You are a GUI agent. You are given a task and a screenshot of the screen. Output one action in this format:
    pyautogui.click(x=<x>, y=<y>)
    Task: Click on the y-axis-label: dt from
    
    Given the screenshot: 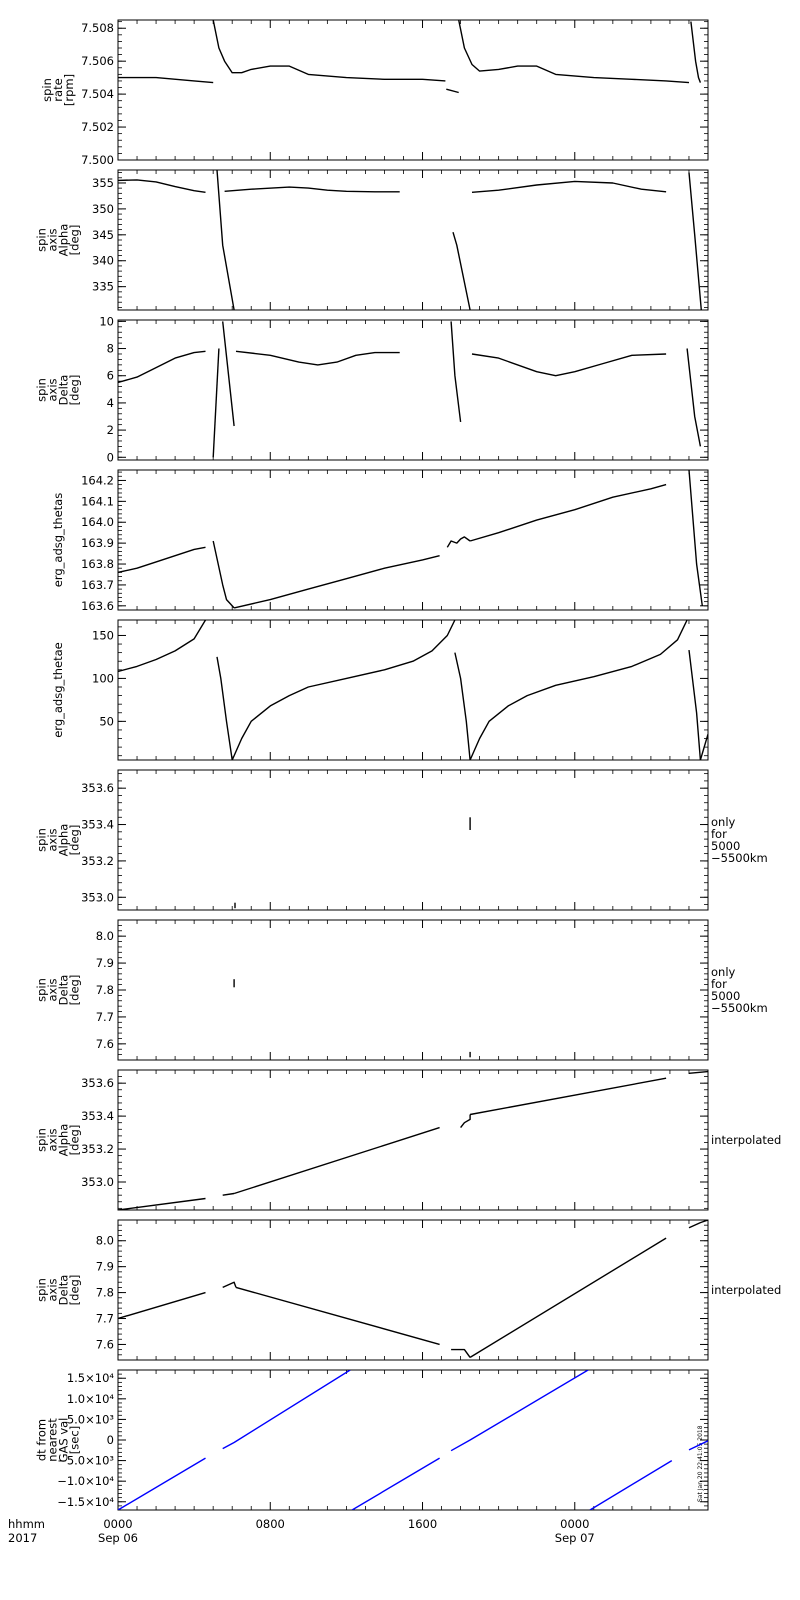 What is the action you would take?
    pyautogui.click(x=42, y=1440)
    